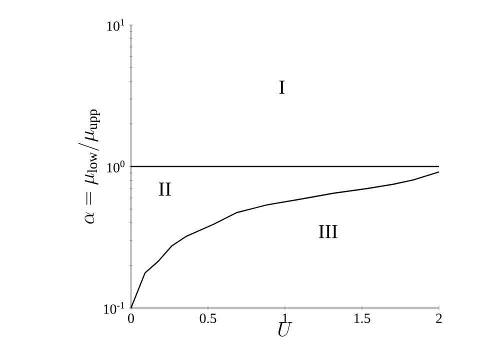 This screenshot has height=363, width=485. I want to click on annotation: I, so click(282, 87).